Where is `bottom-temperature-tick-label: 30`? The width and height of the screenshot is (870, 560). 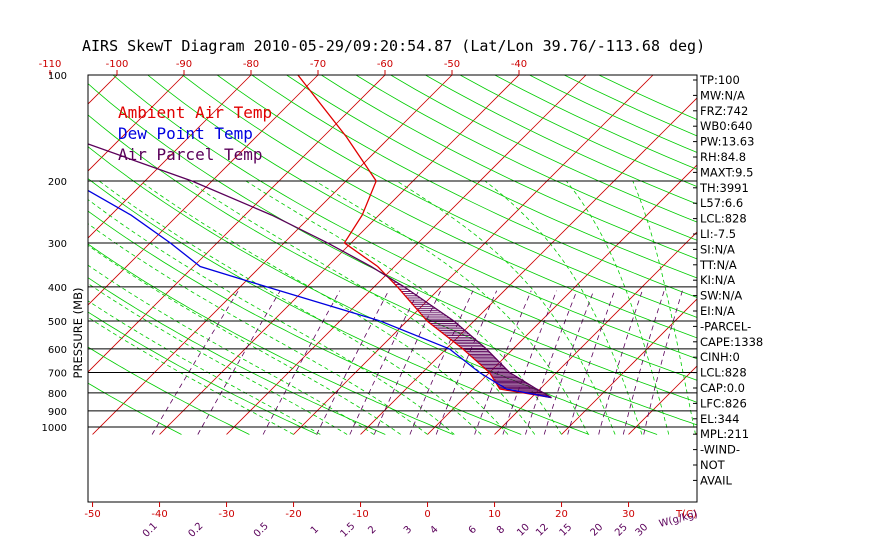
bottom-temperature-tick-label: 30 is located at coordinates (628, 514).